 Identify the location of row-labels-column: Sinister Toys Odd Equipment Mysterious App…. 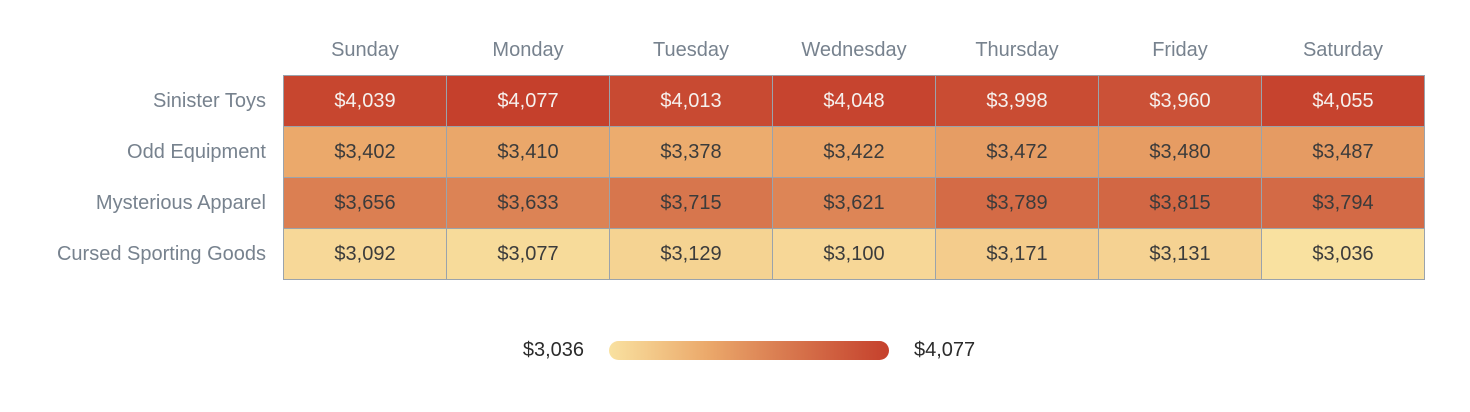
(141, 177).